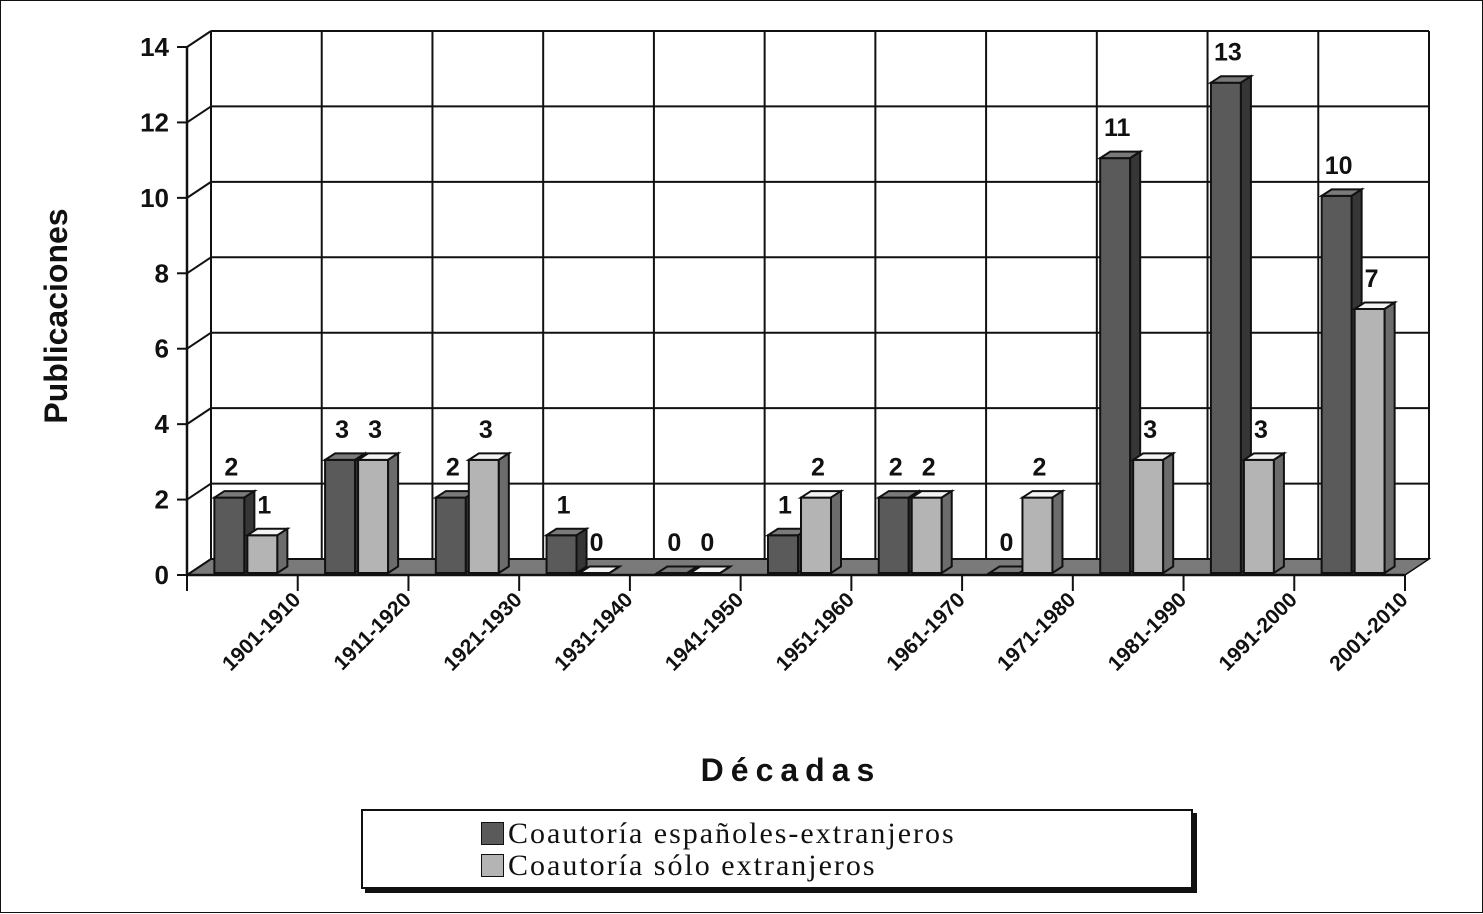  Describe the element at coordinates (707, 543) in the screenshot. I see `data-label-series-2-1941-1950: 0` at that location.